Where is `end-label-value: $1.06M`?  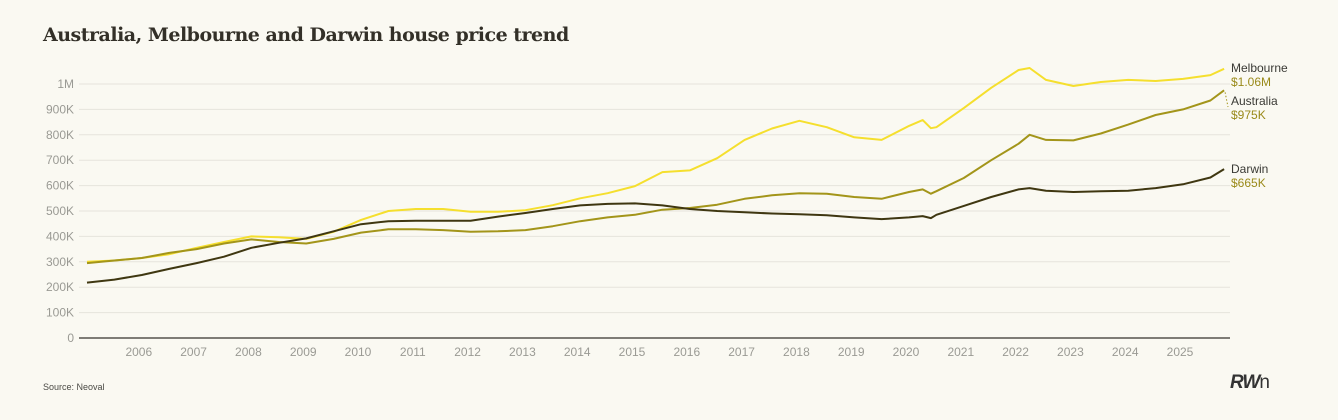
end-label-value: $1.06M is located at coordinates (1251, 82).